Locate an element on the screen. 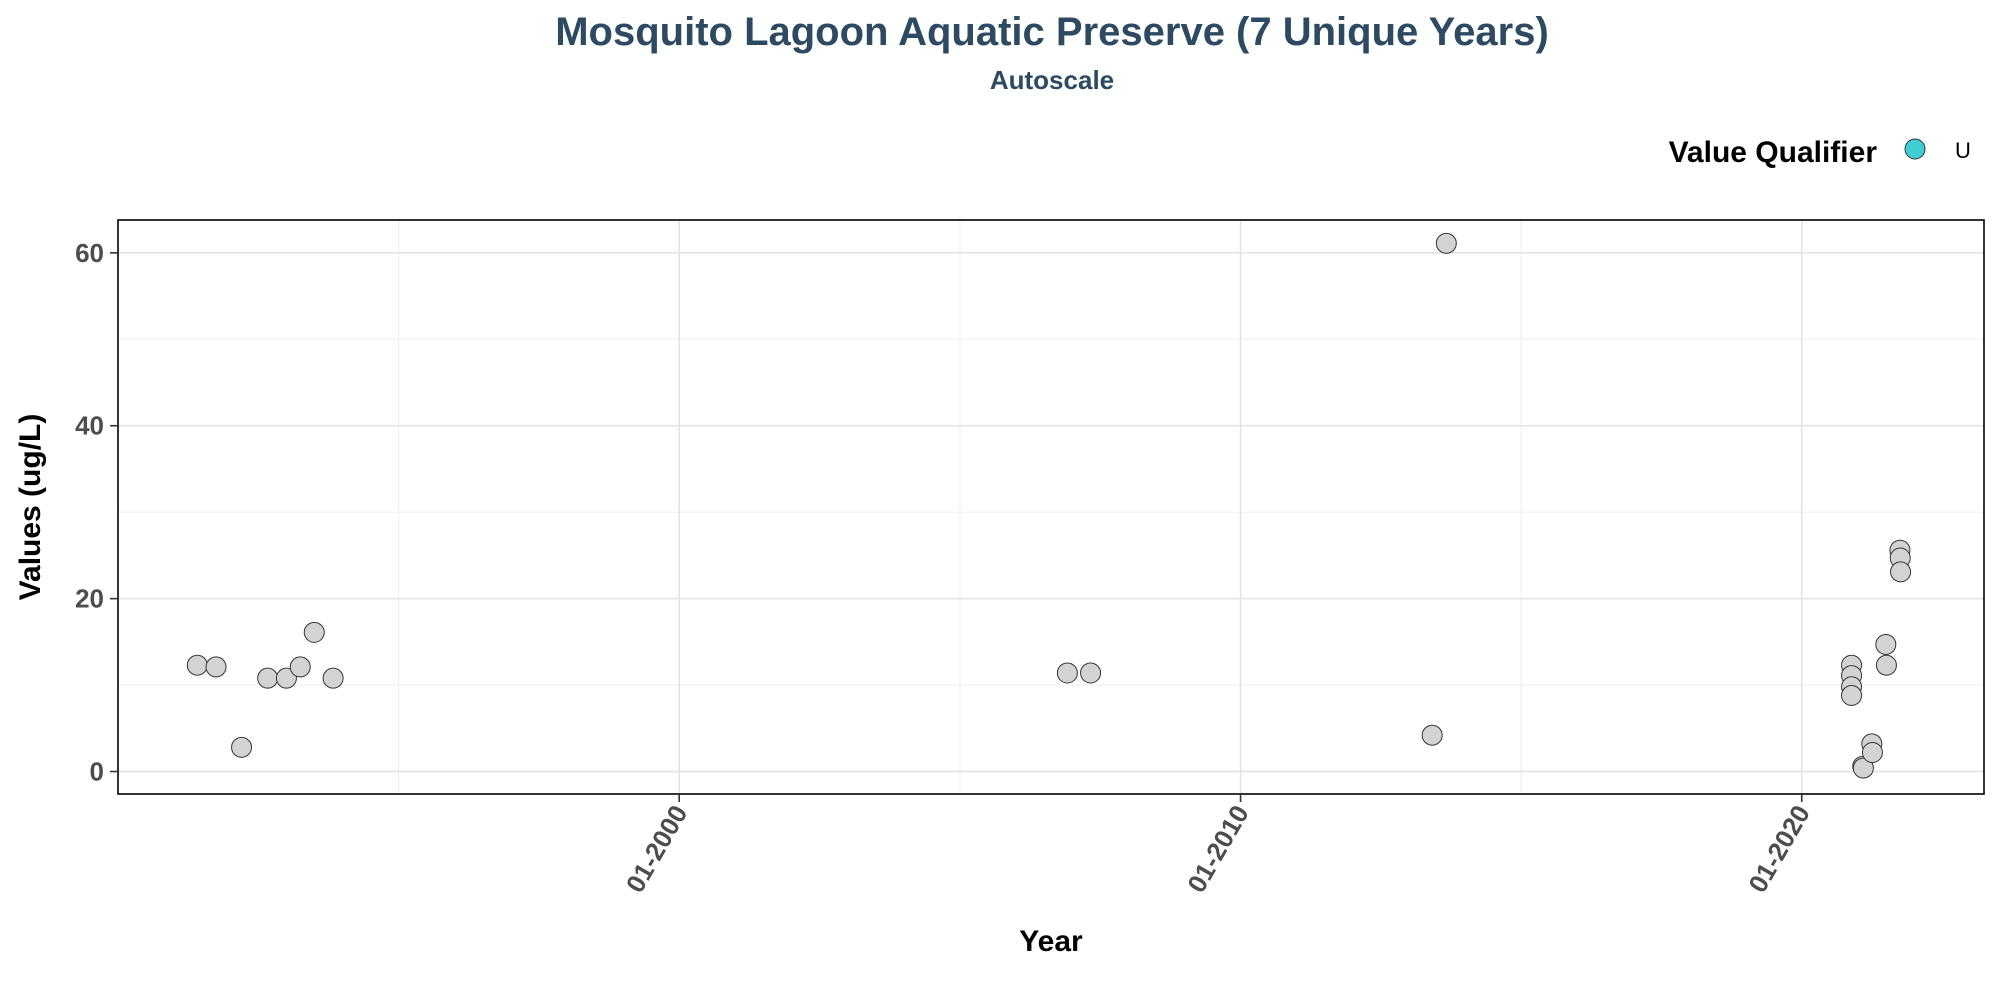  x-tick-label: 01-2000 is located at coordinates (657, 849).